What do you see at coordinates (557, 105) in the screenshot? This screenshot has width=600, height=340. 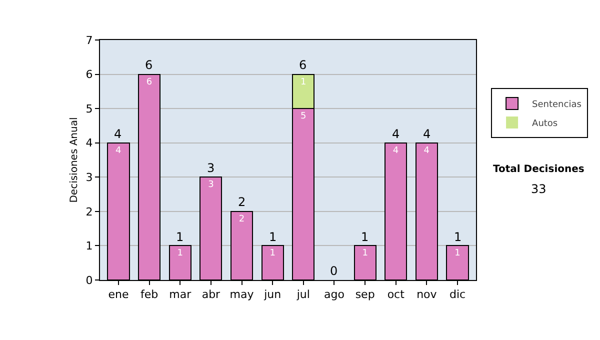 I see `legend-label: Sentencias` at bounding box center [557, 105].